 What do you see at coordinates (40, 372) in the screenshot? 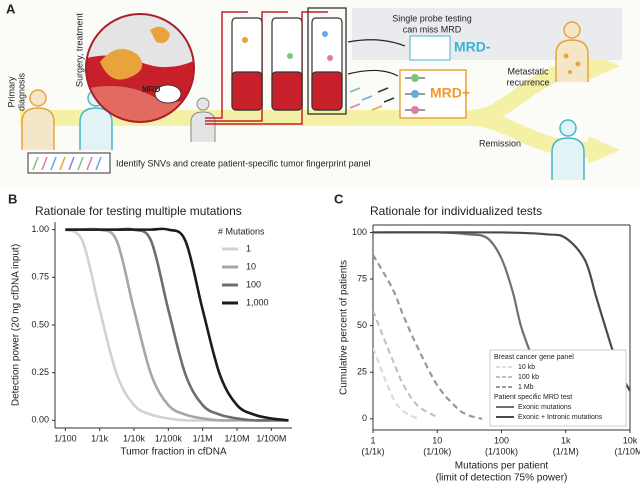
I see `y-tick-label: 0.25` at bounding box center [40, 372].